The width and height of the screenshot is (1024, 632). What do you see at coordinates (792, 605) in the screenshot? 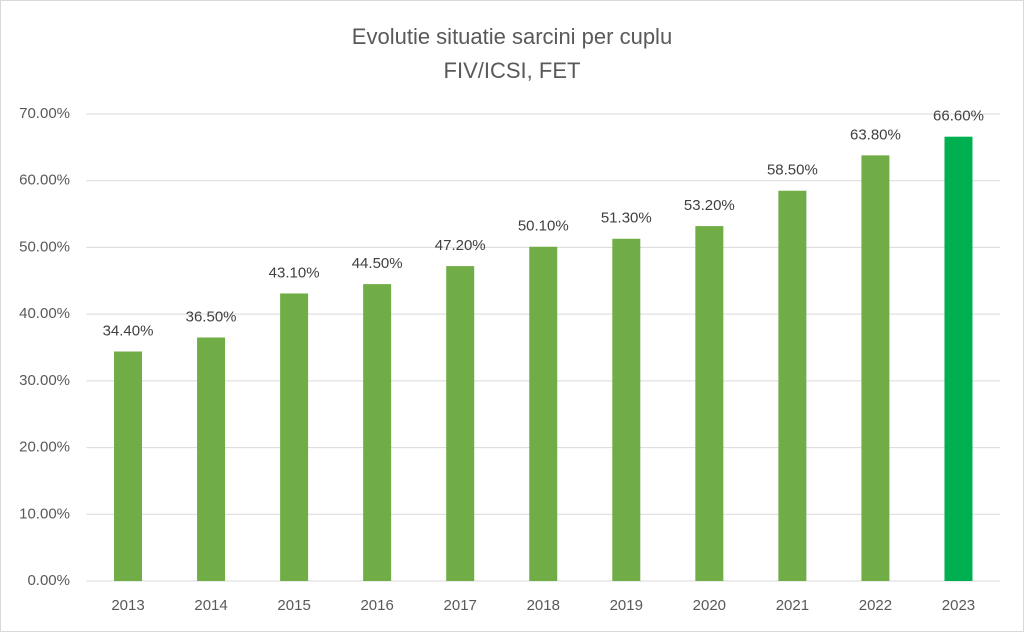
I see `x-tick-label: 2021` at bounding box center [792, 605].